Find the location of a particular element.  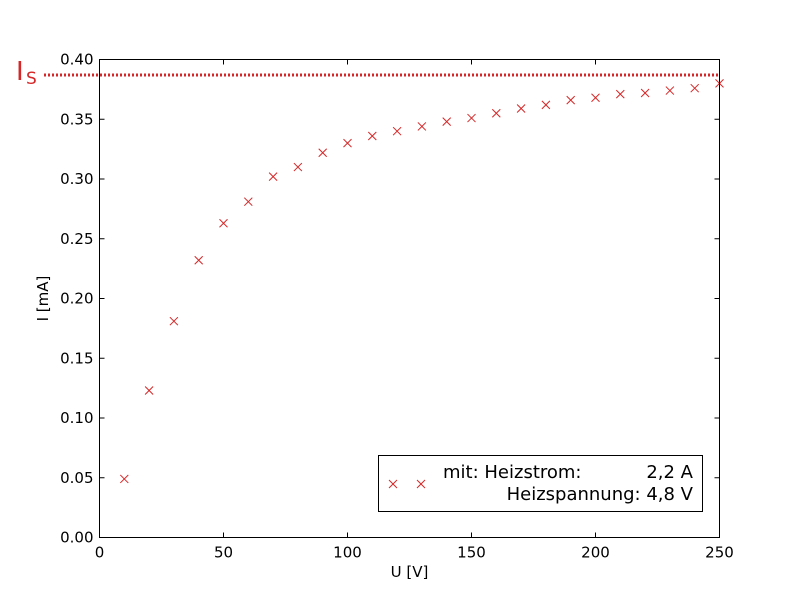

y-axis-label: I [mA] is located at coordinates (43, 299).